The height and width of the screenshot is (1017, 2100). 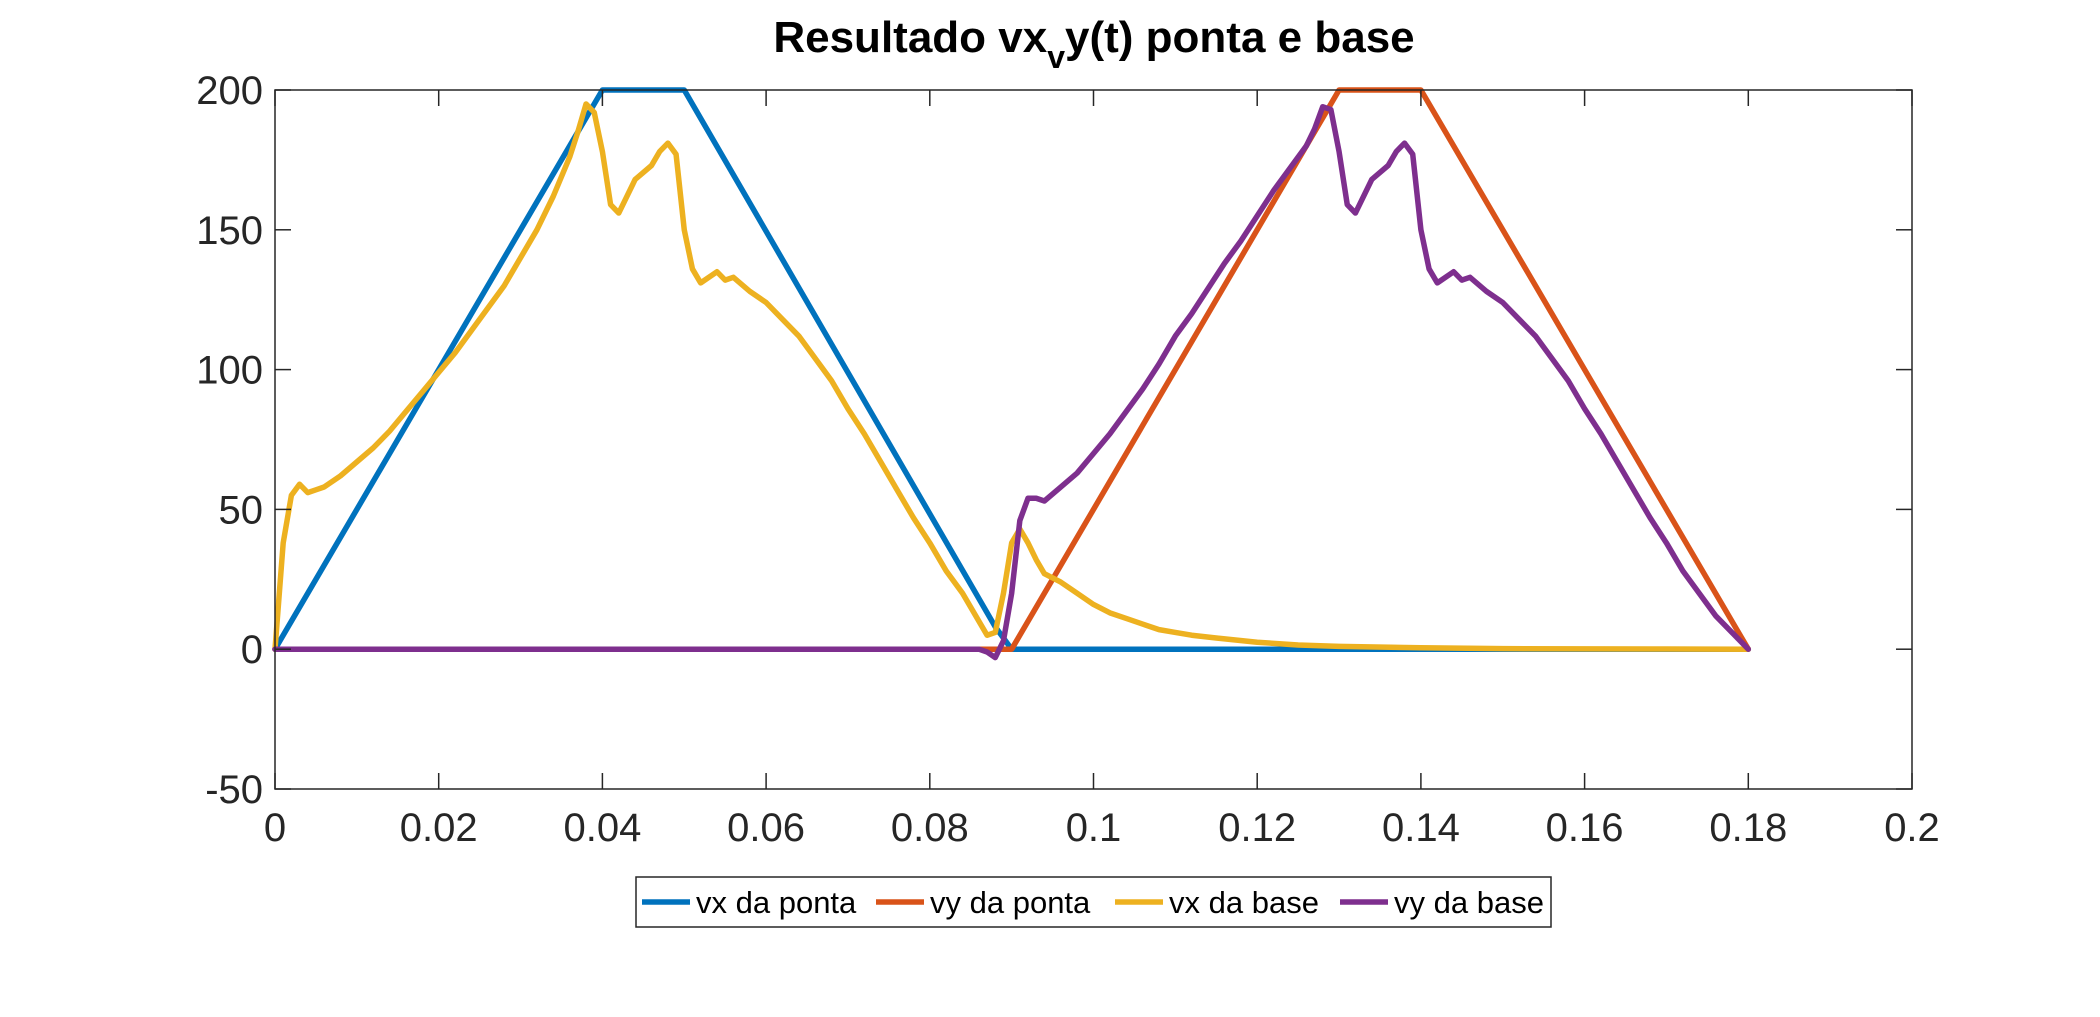 I want to click on x-tick-label: 0.14, so click(x=1421, y=828).